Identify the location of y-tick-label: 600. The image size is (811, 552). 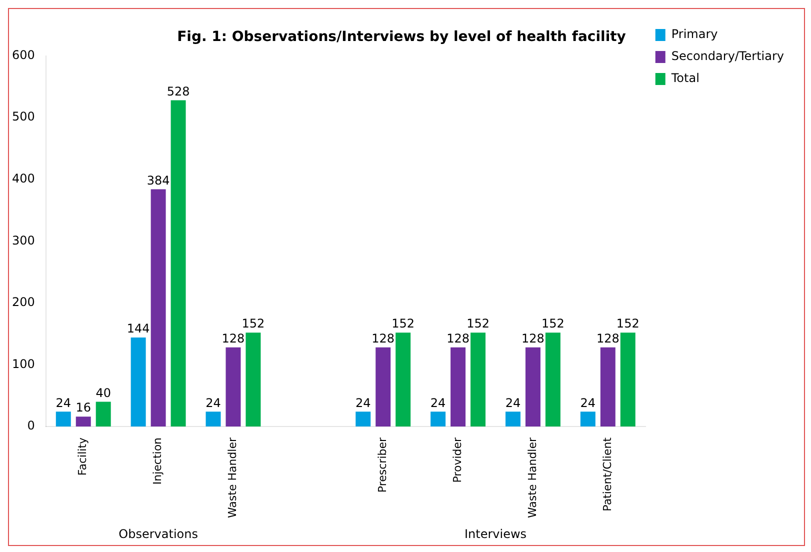
(23, 55).